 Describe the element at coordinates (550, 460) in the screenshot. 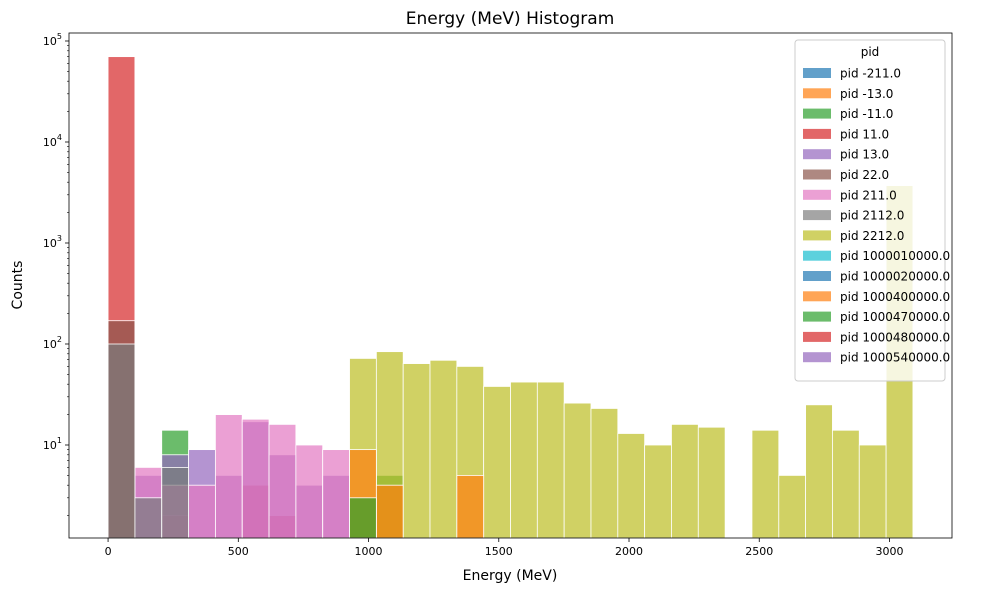

I see `bar-s8-b7` at that location.